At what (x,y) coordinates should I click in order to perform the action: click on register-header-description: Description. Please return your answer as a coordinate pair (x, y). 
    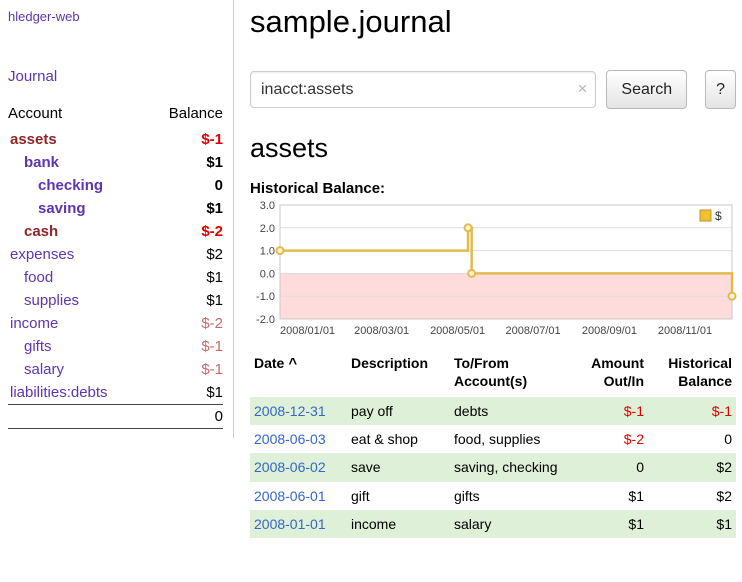
    Looking at the image, I should click on (390, 363).